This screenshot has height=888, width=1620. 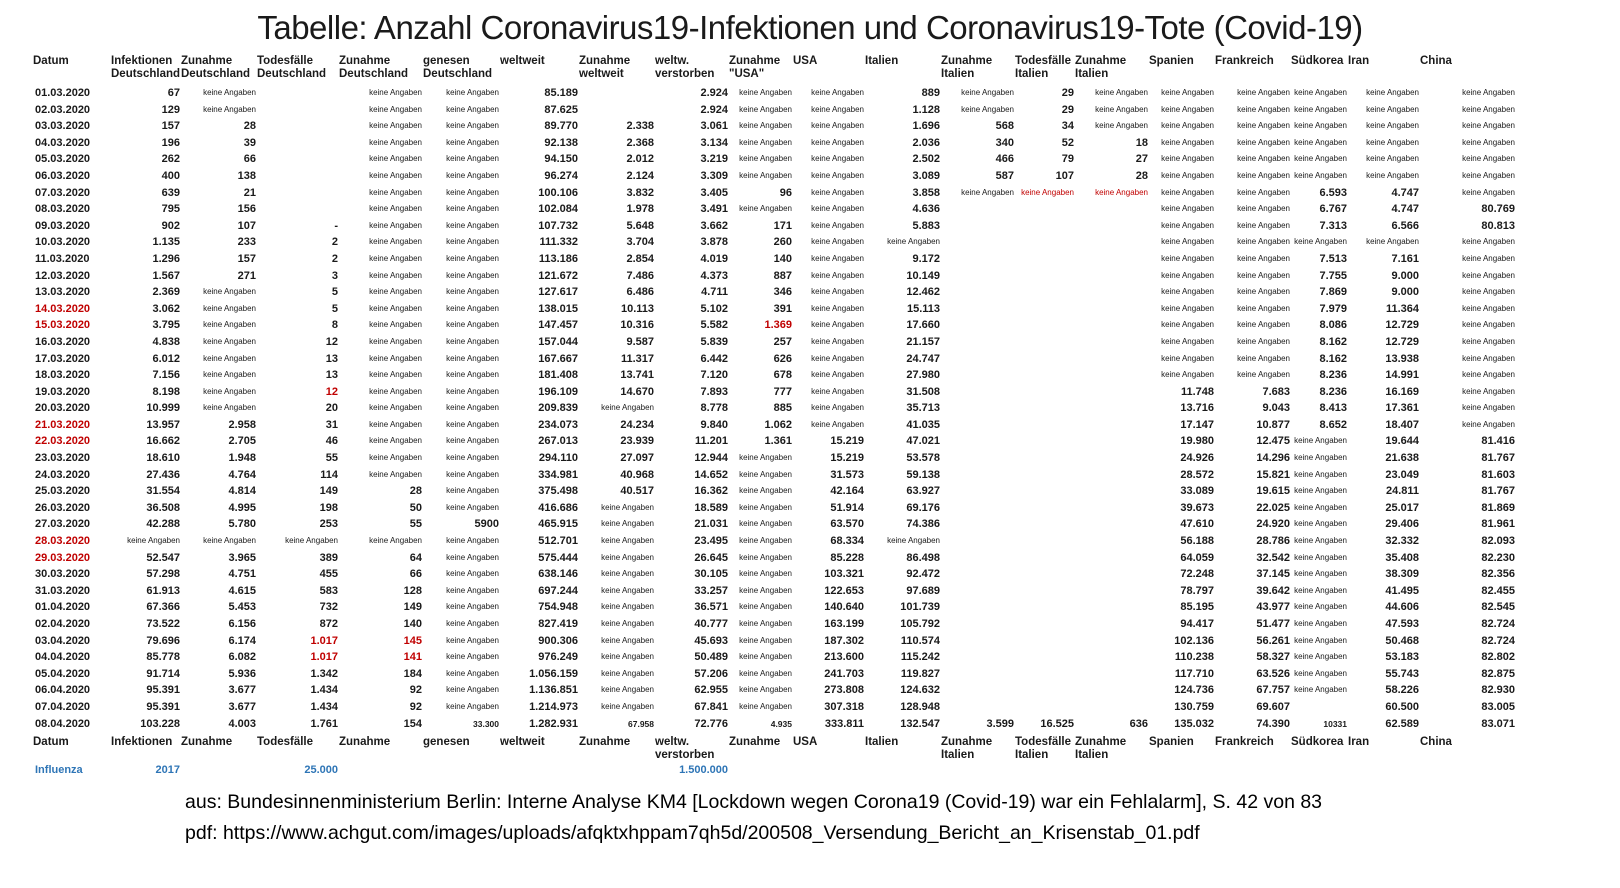 What do you see at coordinates (774, 770) in the screenshot?
I see `influenza-row: Influenza 2017 25.000 1.500.000` at bounding box center [774, 770].